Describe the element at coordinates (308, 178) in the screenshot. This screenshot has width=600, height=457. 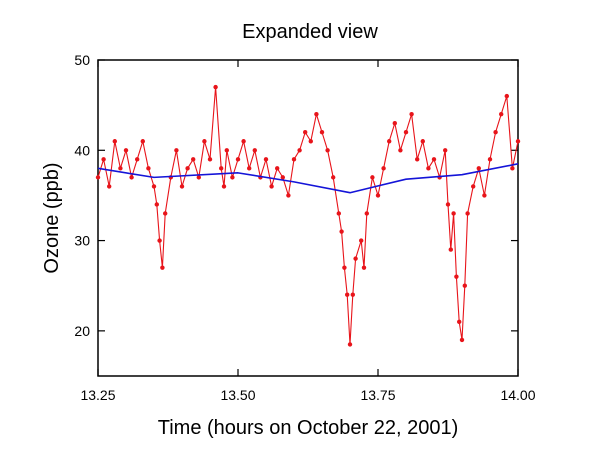
I see `baseline-series-line` at that location.